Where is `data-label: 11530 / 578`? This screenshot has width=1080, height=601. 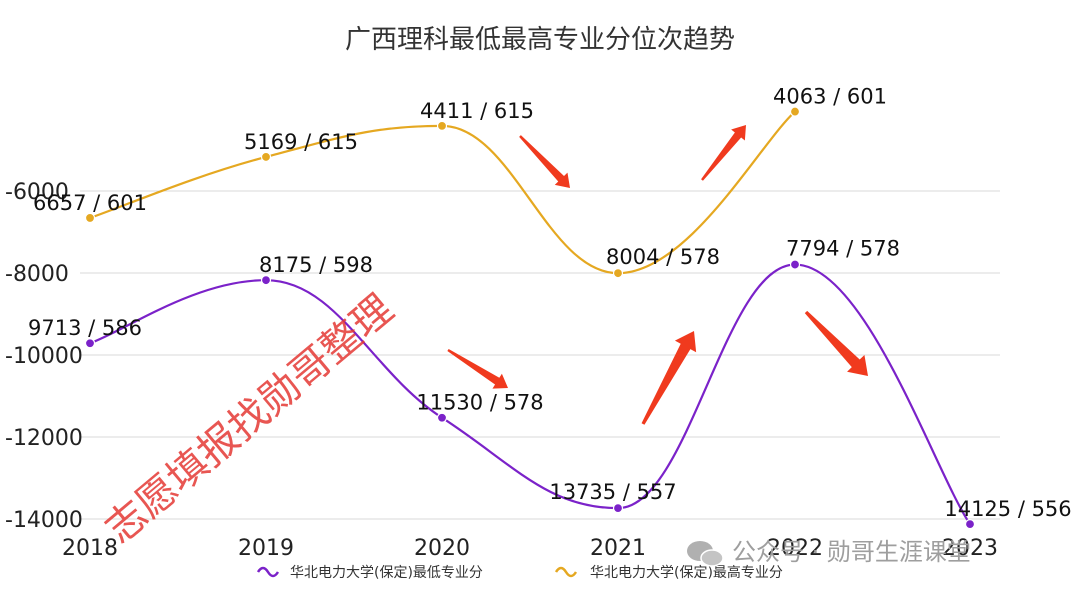 data-label: 11530 / 578 is located at coordinates (479, 403).